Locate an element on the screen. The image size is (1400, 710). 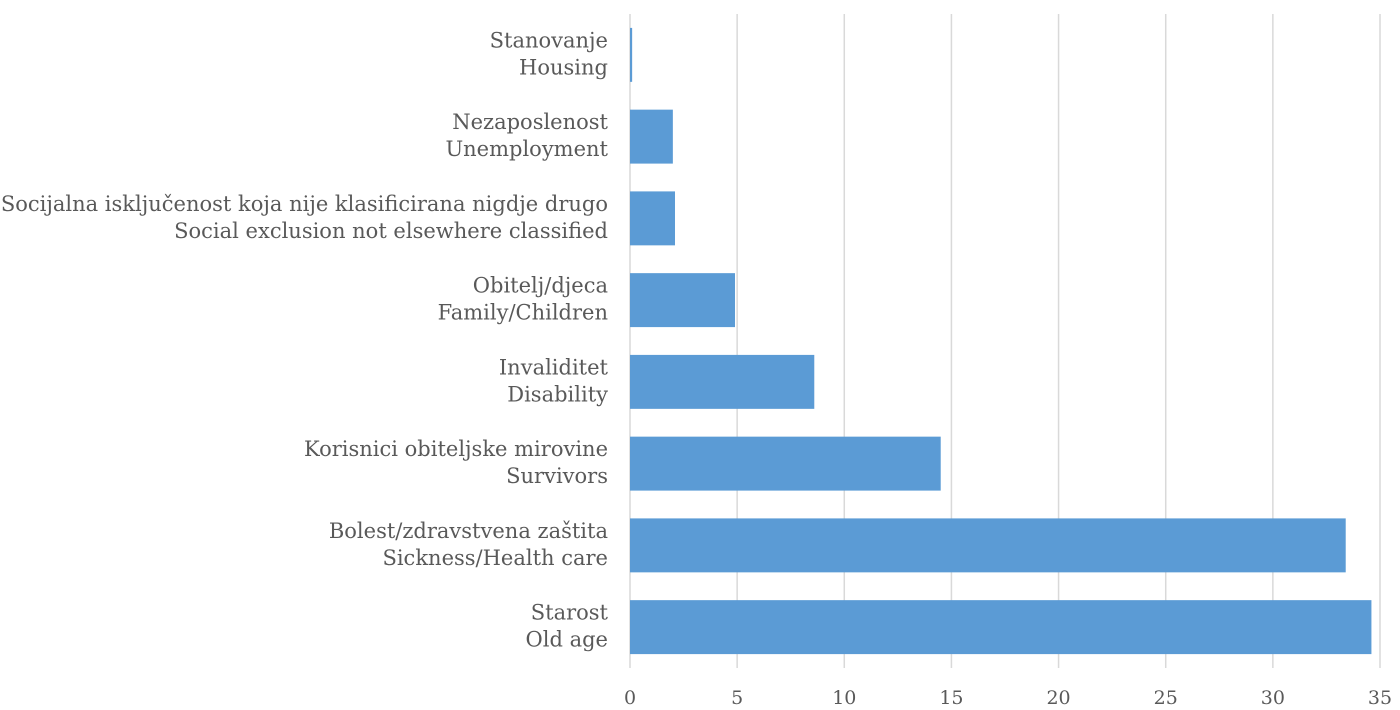
category-label: Family/Children is located at coordinates (523, 313).